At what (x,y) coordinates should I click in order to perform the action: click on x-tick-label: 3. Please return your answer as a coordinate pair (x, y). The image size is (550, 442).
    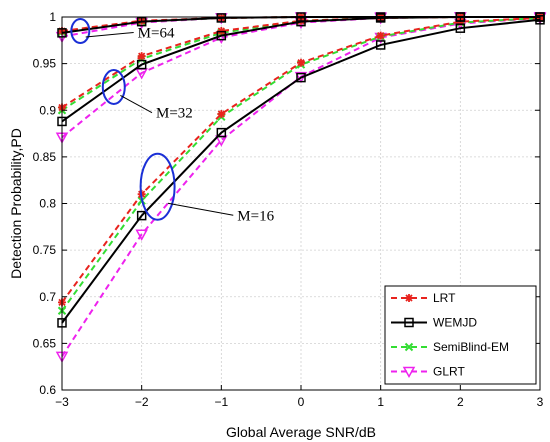
    Looking at the image, I should click on (540, 402).